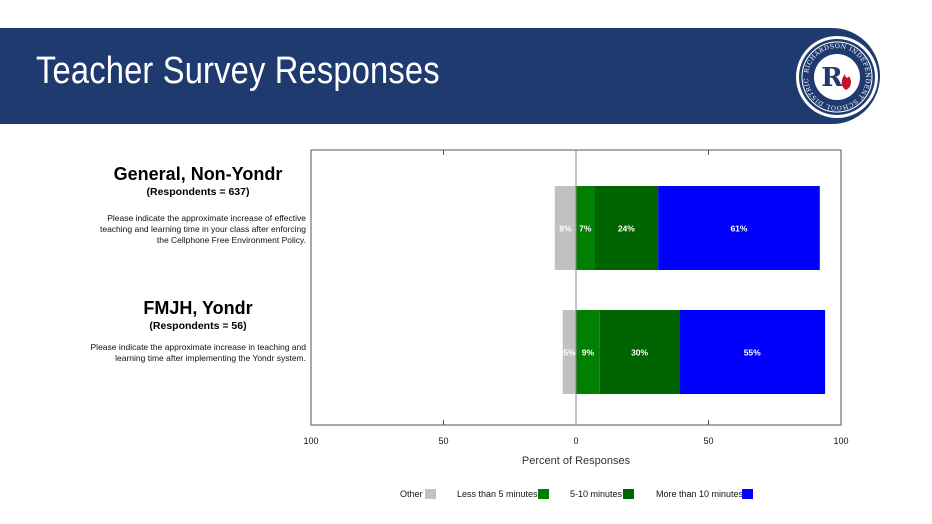 This screenshot has width=932, height=524. What do you see at coordinates (846, 82) in the screenshot?
I see `flame-icon` at bounding box center [846, 82].